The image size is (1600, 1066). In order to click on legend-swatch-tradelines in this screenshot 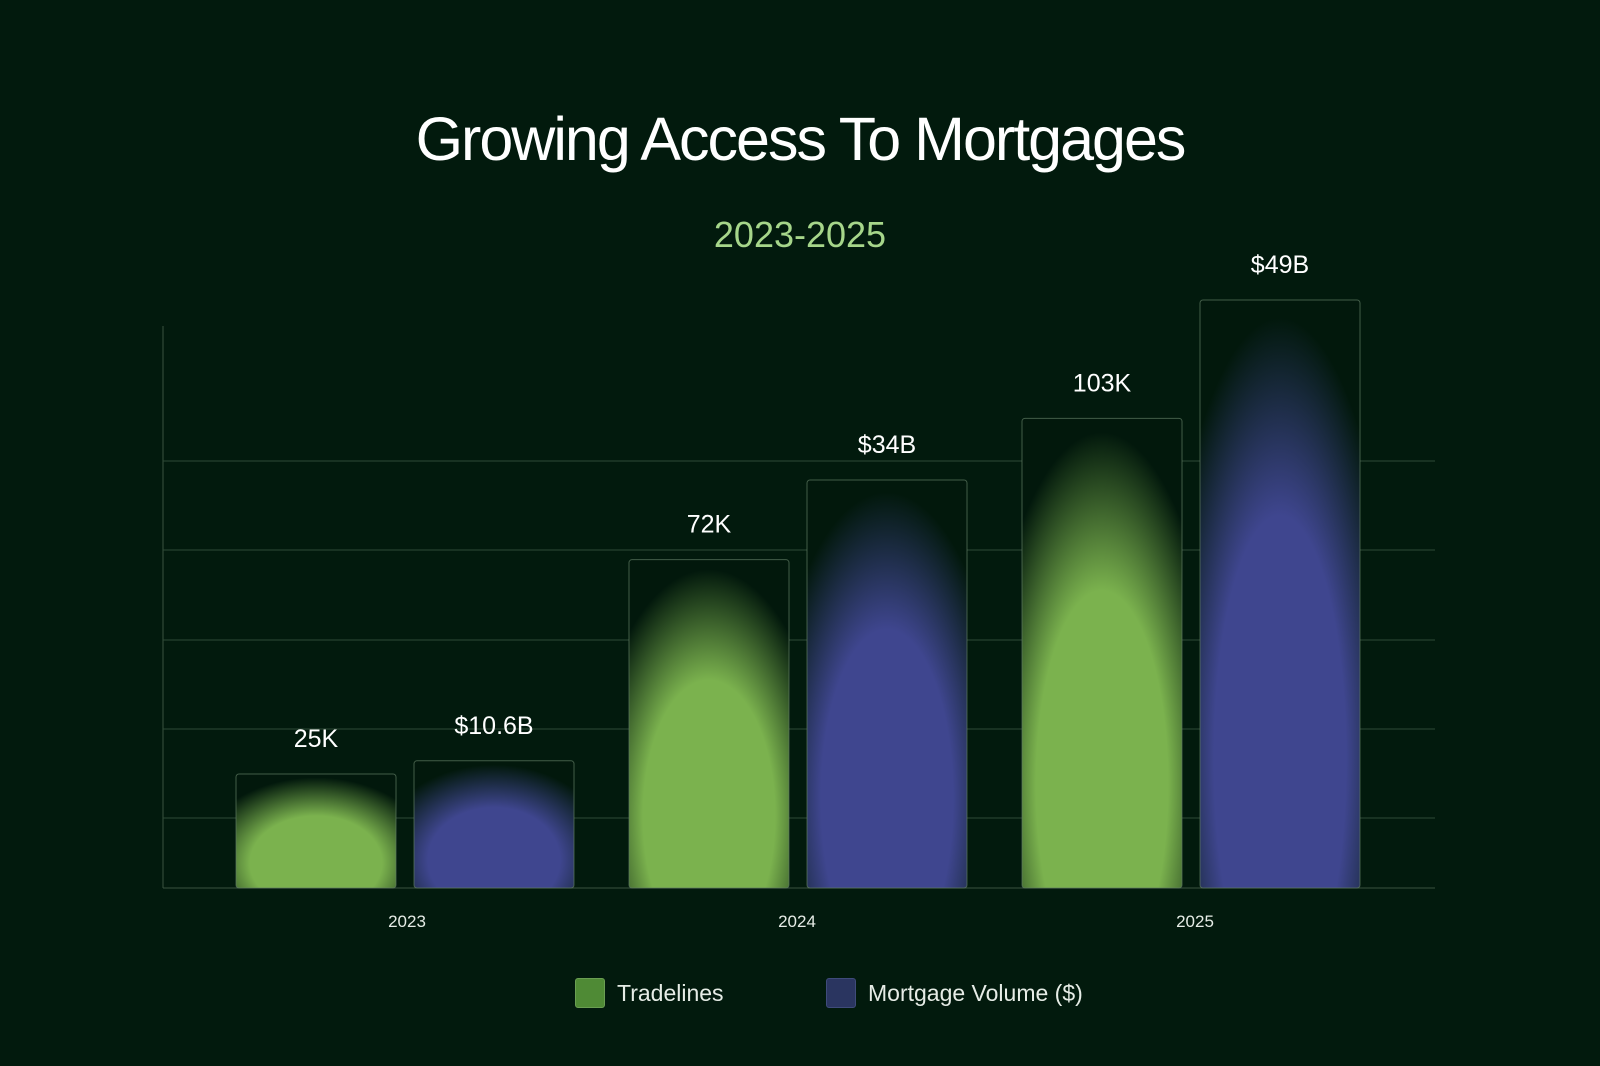, I will do `click(590, 993)`.